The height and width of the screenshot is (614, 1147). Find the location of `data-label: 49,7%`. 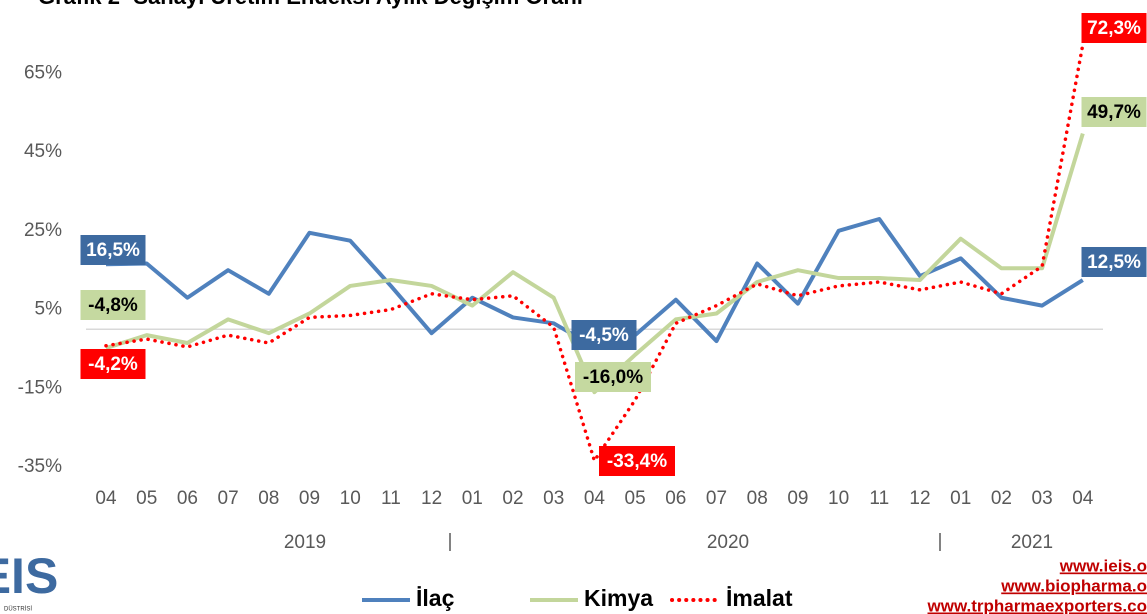

data-label: 49,7% is located at coordinates (1114, 112).